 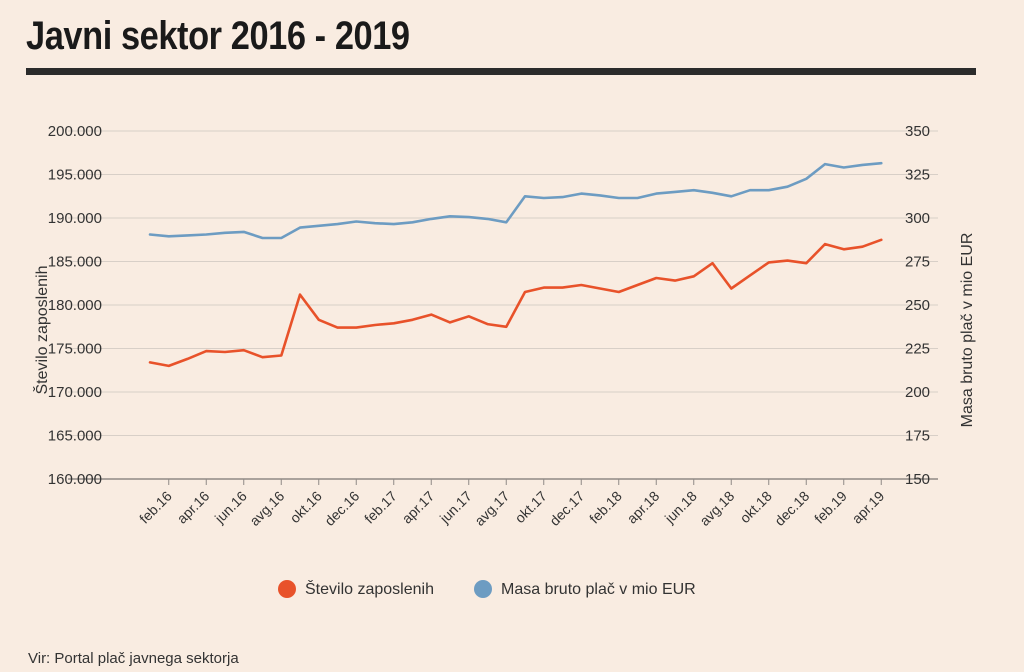 I want to click on legend-label: Število zaposlenih, so click(x=369, y=588).